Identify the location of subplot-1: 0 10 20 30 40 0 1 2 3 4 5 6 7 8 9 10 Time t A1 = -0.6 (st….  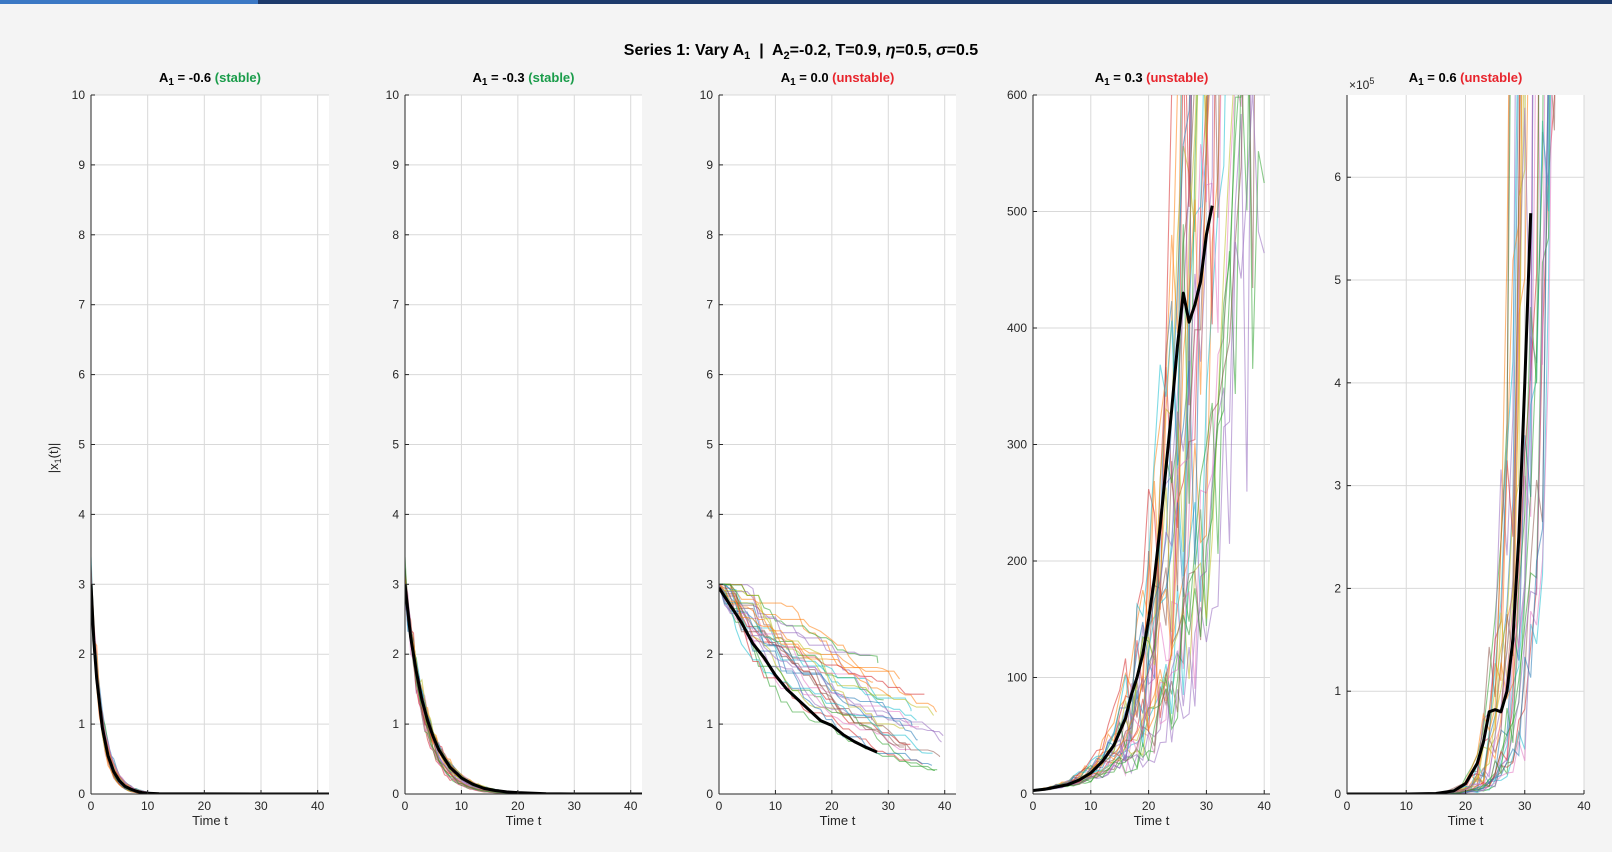
(200, 449).